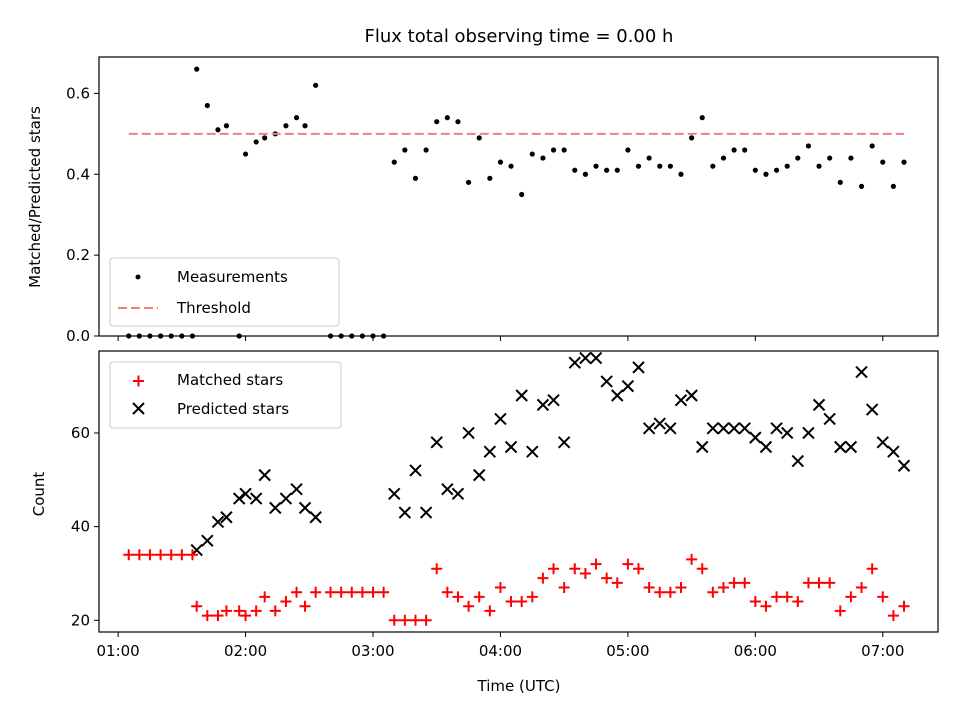 This screenshot has width=960, height=720. Describe the element at coordinates (755, 651) in the screenshot. I see `bottom-x-tick-label: 06:00` at that location.